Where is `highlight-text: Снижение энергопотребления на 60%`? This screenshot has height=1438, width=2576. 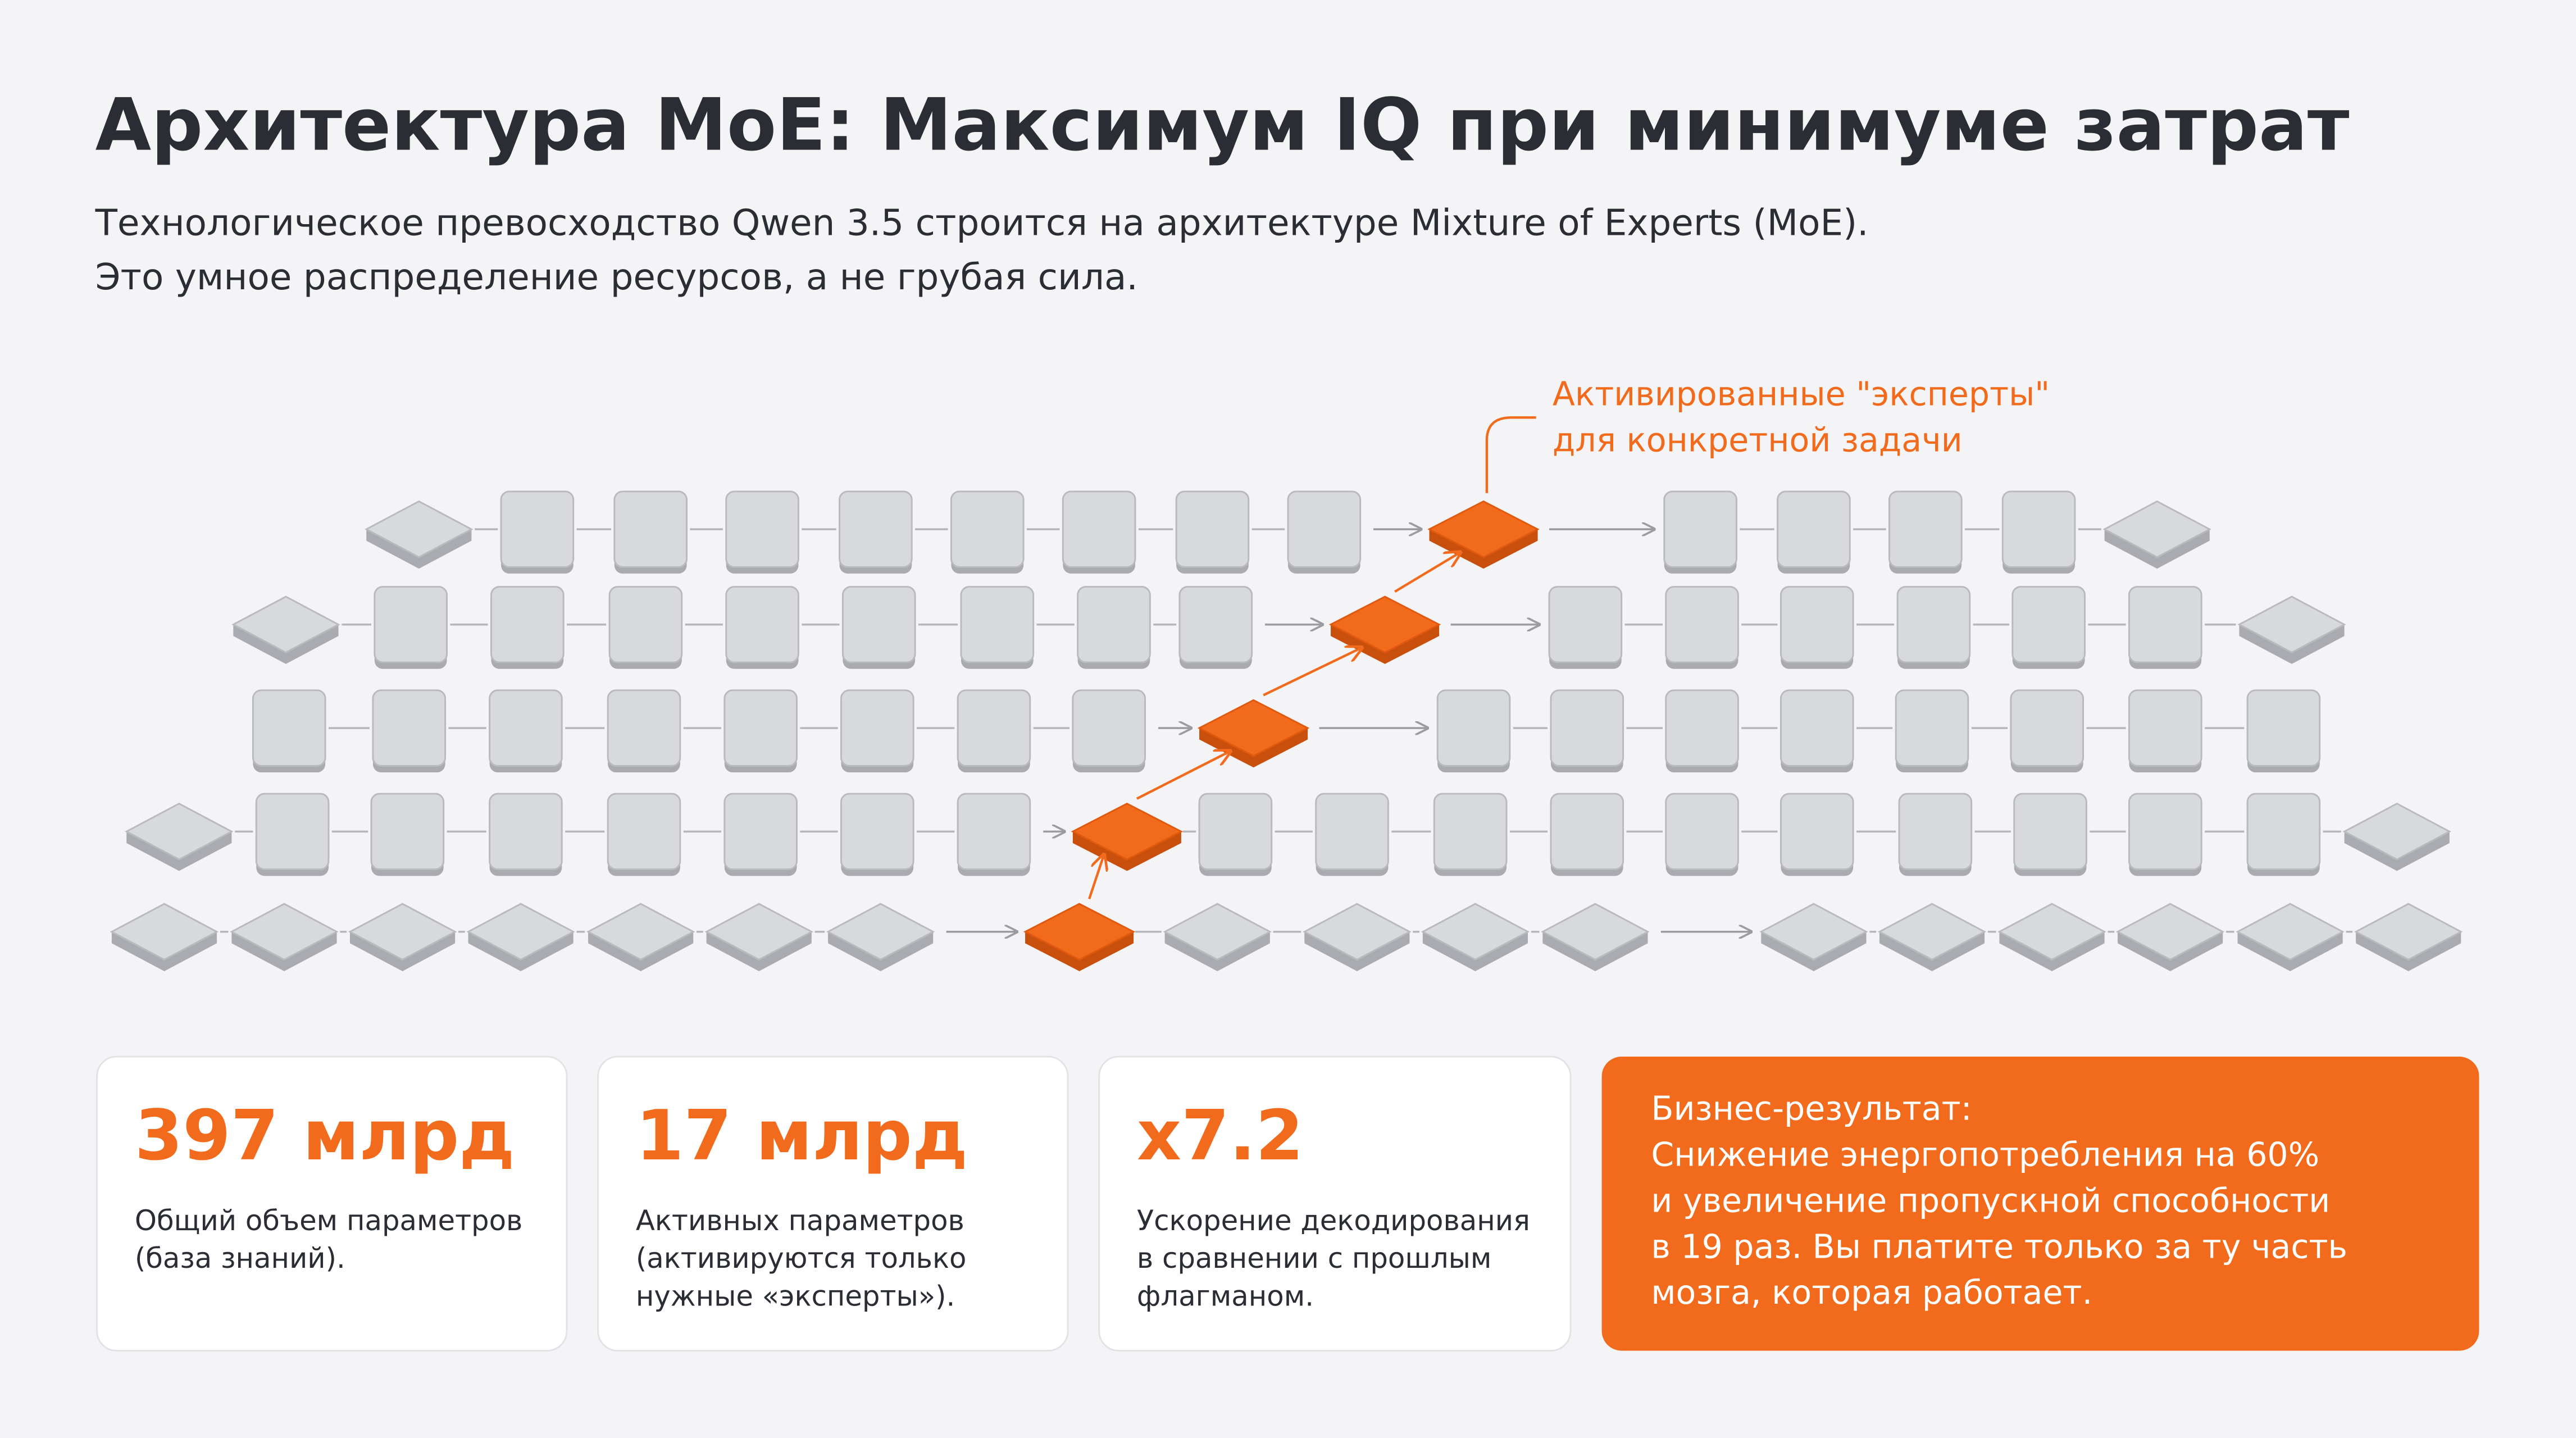 highlight-text: Снижение энергопотребления на 60% is located at coordinates (1985, 1155).